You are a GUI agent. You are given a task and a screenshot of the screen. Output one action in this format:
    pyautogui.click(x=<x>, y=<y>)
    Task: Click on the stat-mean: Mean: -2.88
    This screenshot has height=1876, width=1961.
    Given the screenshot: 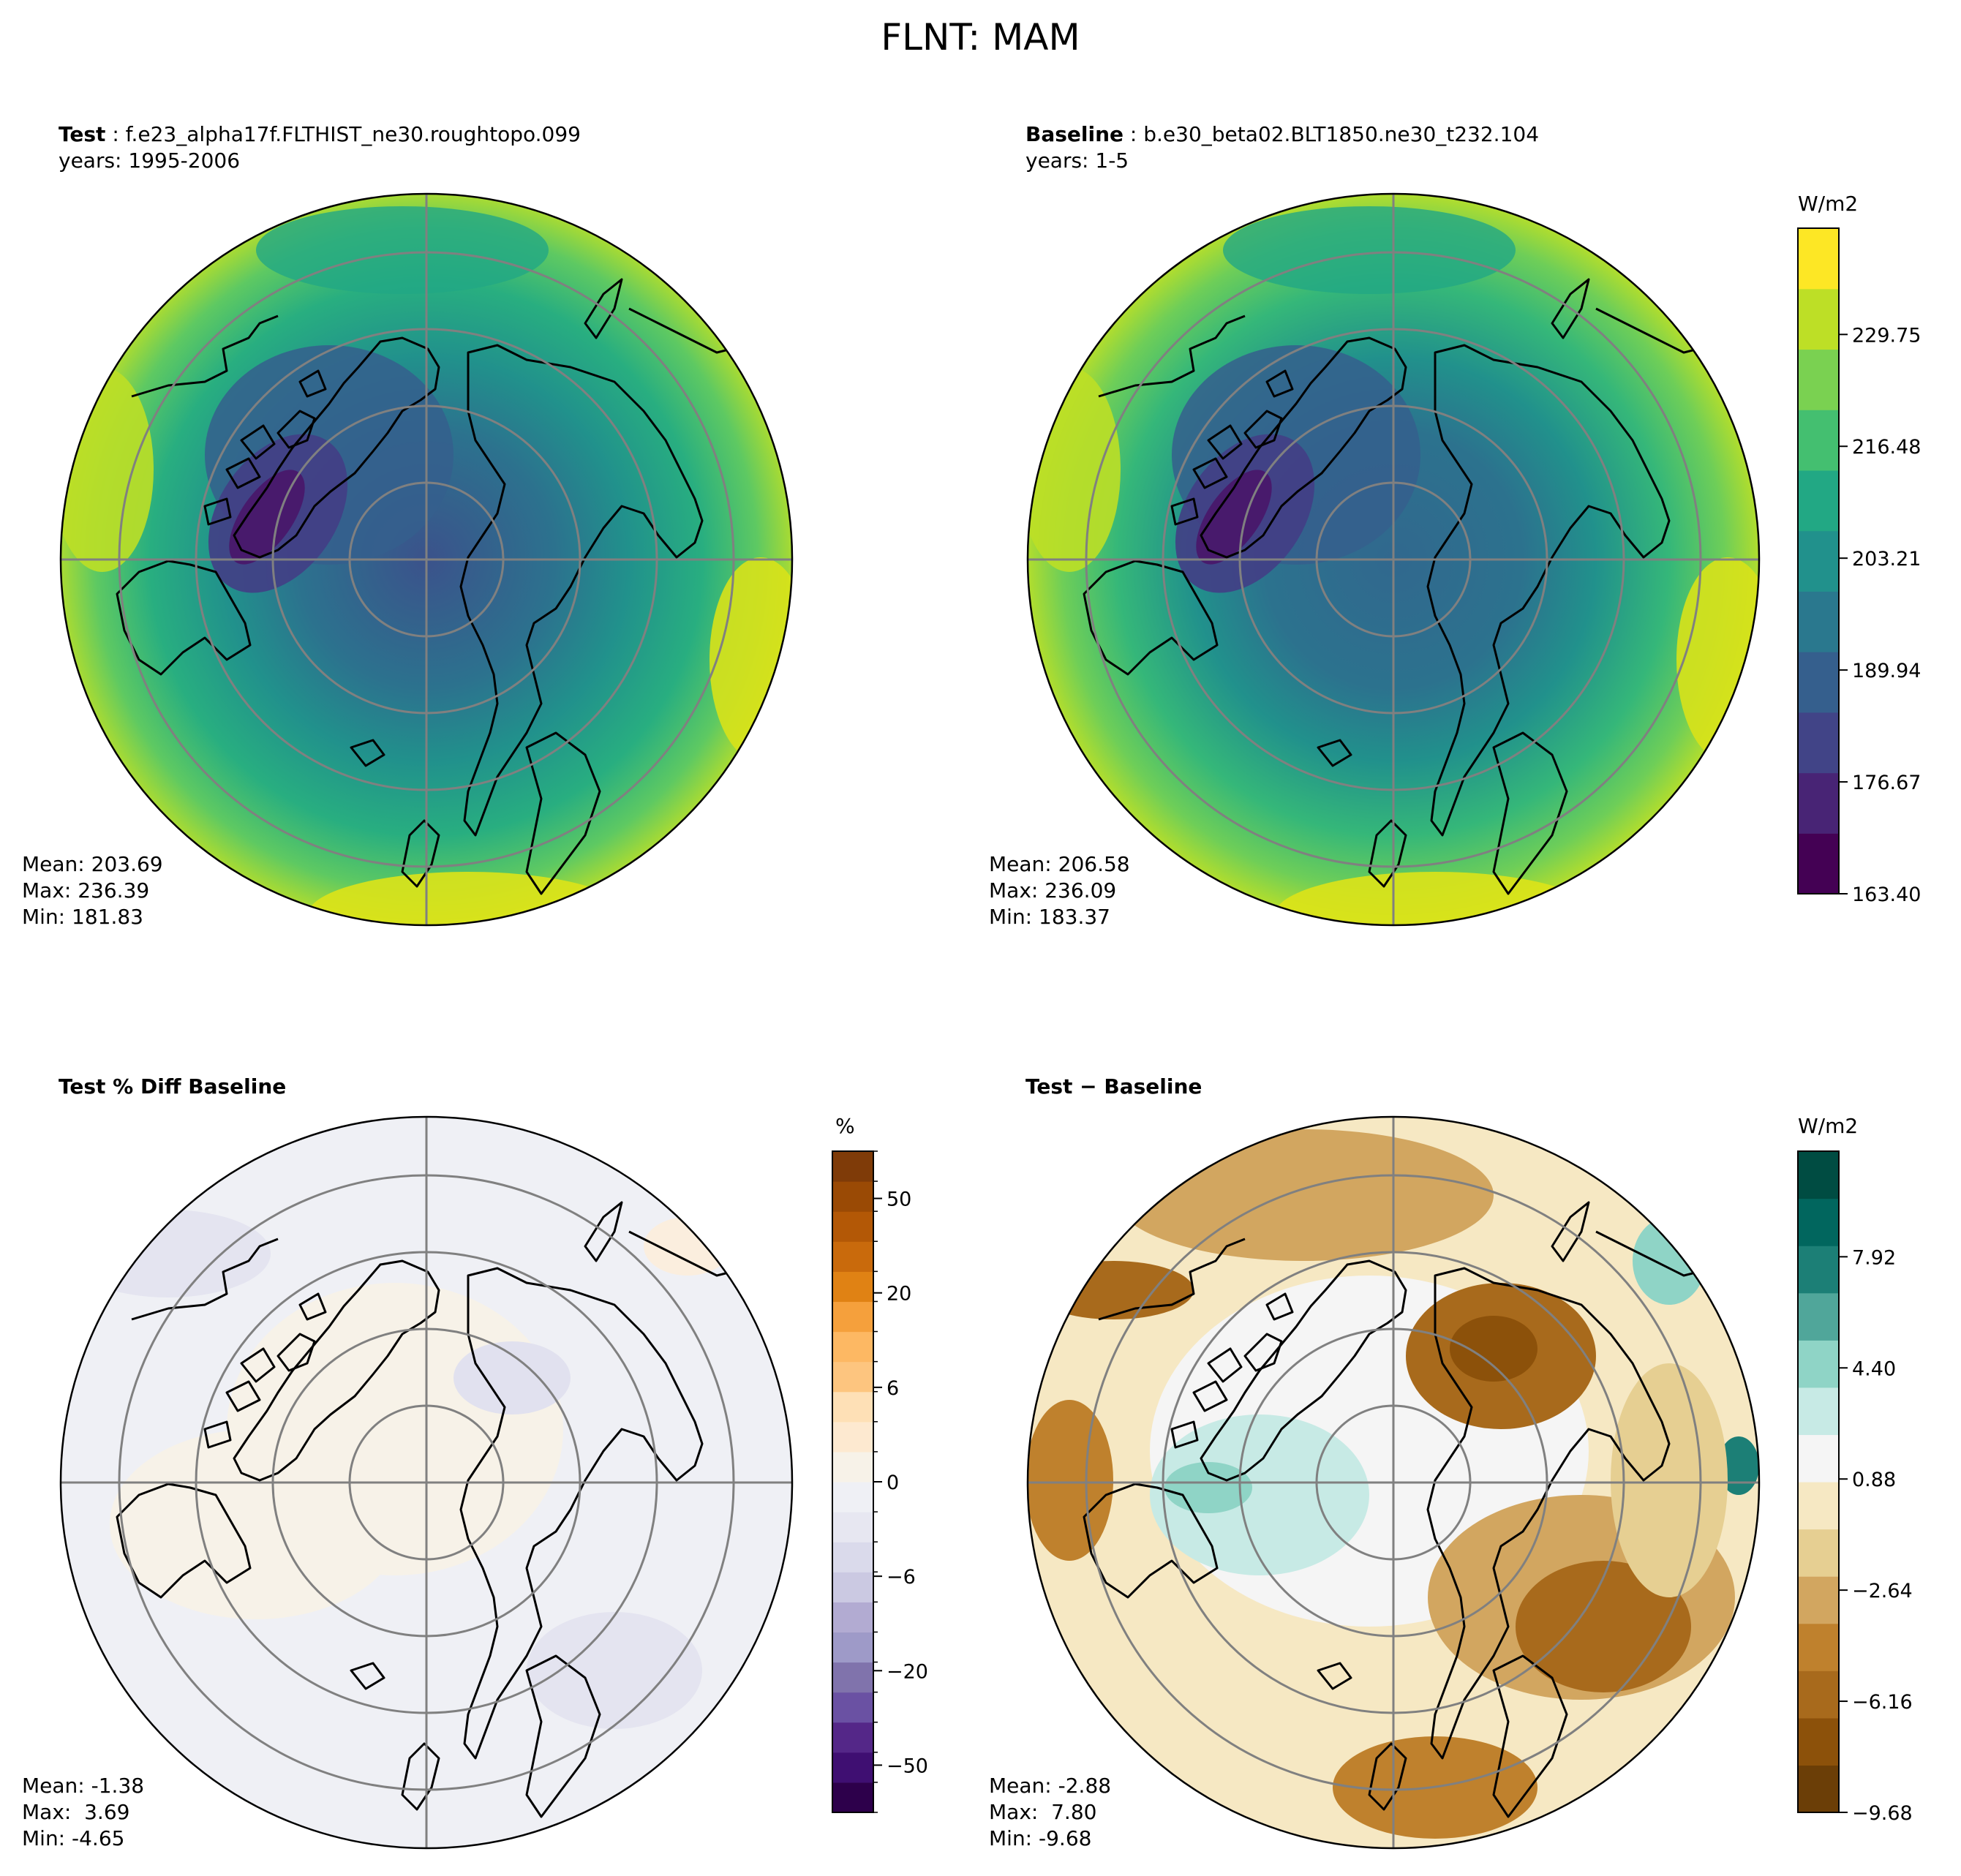 What is the action you would take?
    pyautogui.click(x=1050, y=1786)
    